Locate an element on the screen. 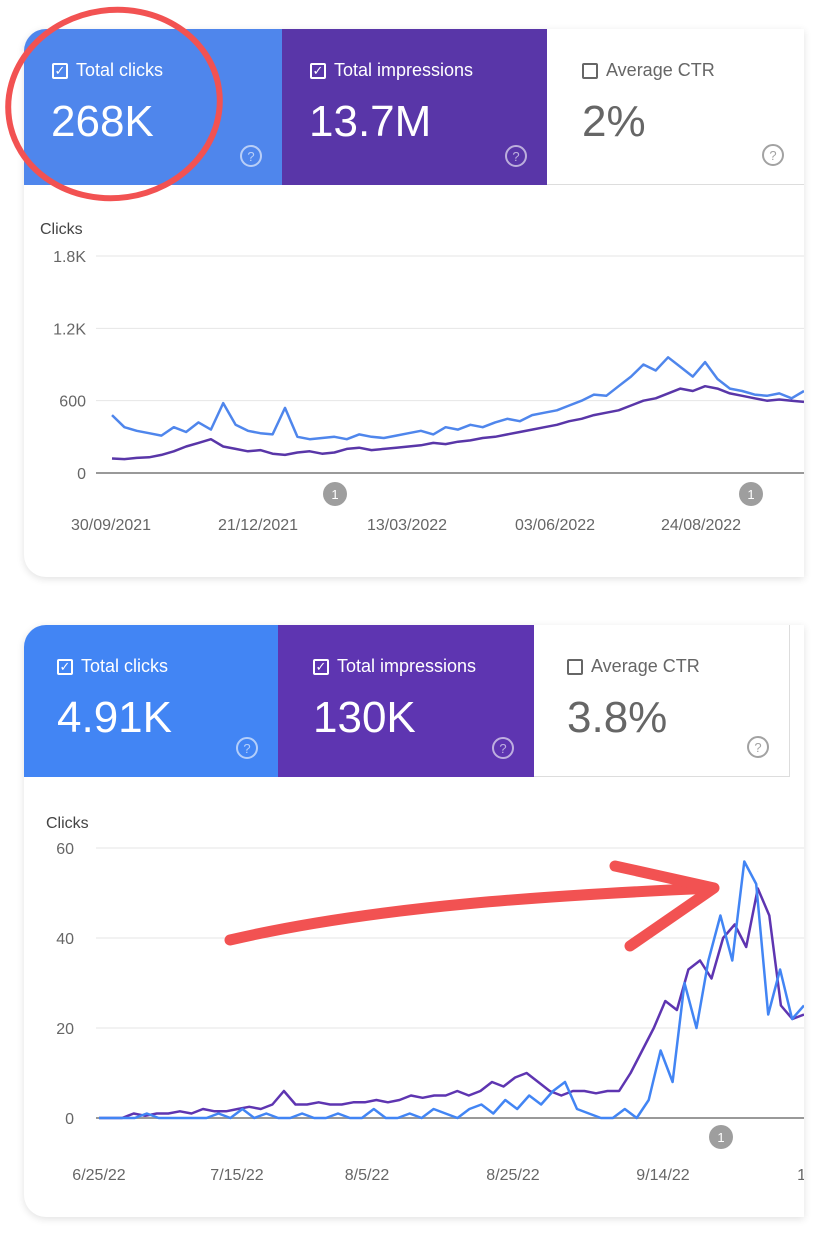  metric-value: 13.7M is located at coordinates (370, 121).